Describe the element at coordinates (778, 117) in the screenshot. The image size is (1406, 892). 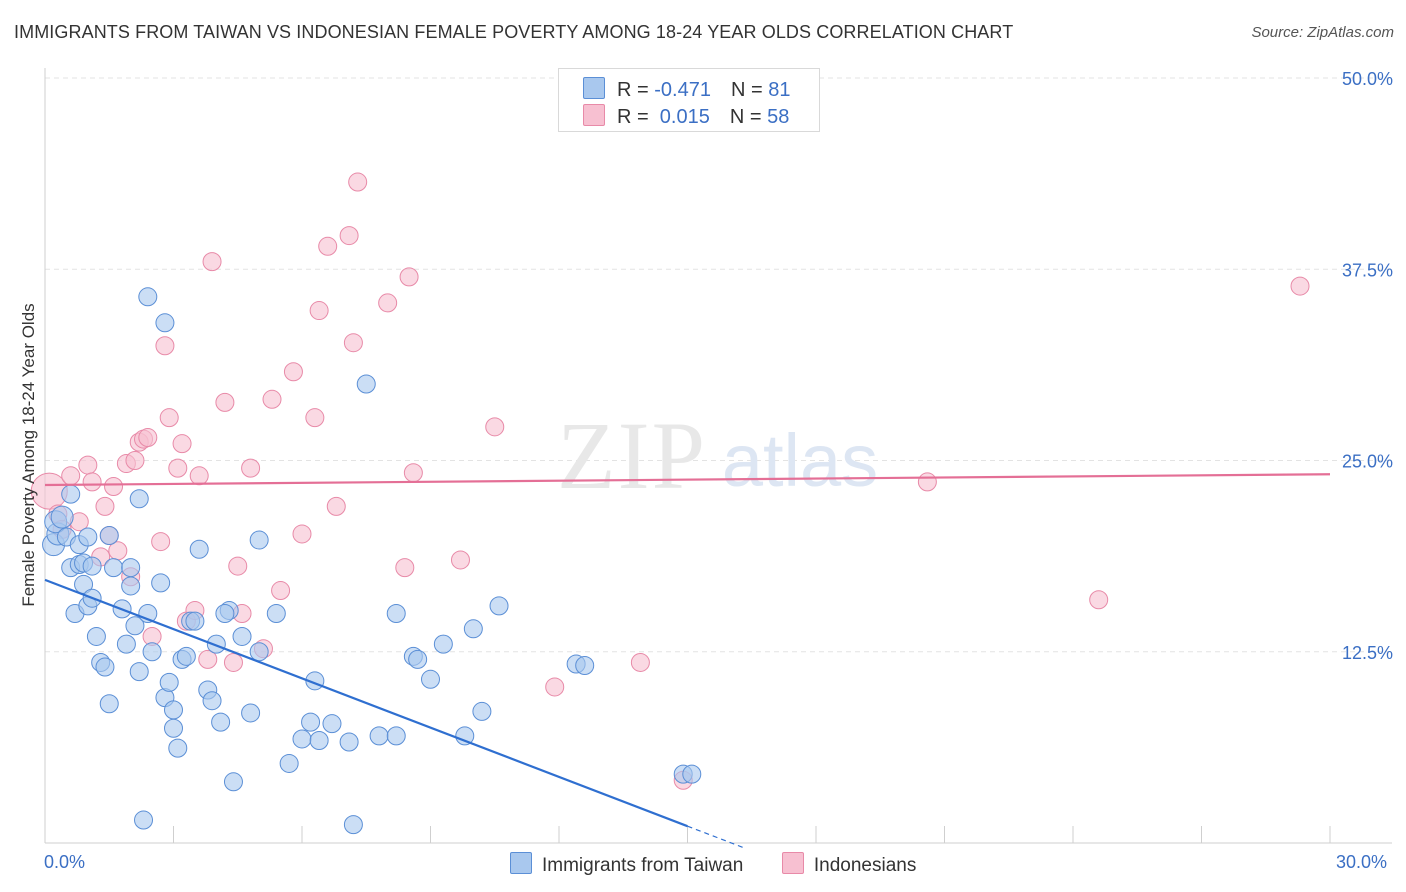
I see `legend-n-value: 58` at that location.